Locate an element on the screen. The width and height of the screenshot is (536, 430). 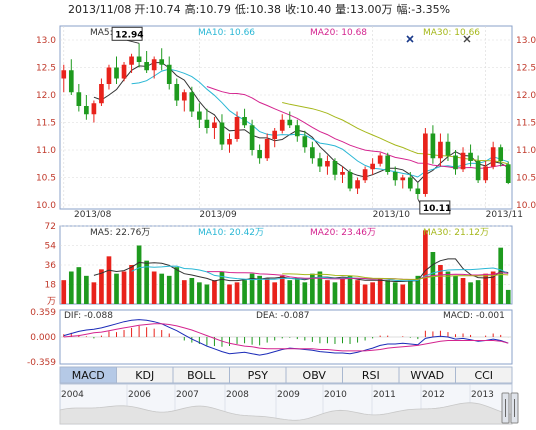
tab-label: OBV is located at coordinates (315, 375).